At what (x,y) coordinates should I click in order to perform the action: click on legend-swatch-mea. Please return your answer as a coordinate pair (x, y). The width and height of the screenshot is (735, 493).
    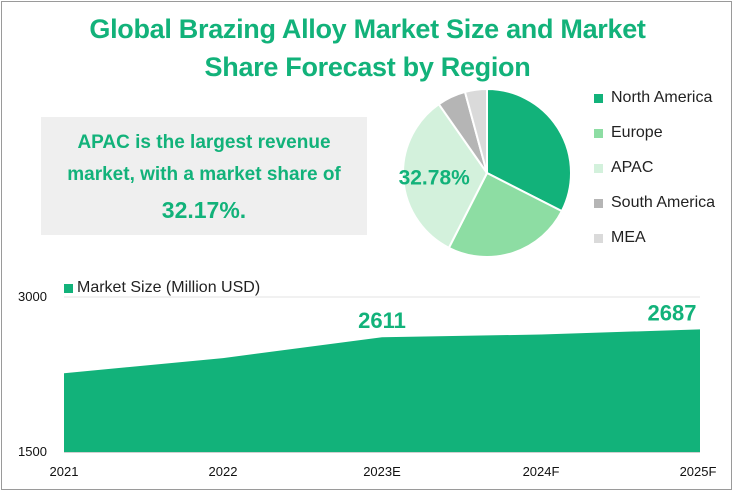
    Looking at the image, I should click on (598, 238).